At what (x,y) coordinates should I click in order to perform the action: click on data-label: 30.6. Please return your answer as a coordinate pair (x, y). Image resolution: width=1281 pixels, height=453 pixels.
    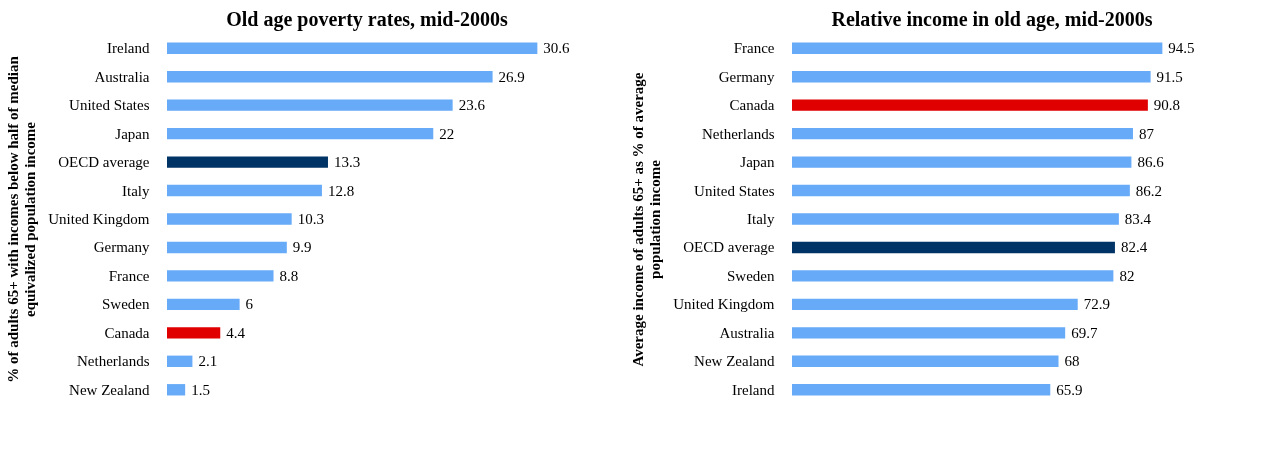
    Looking at the image, I should click on (557, 48).